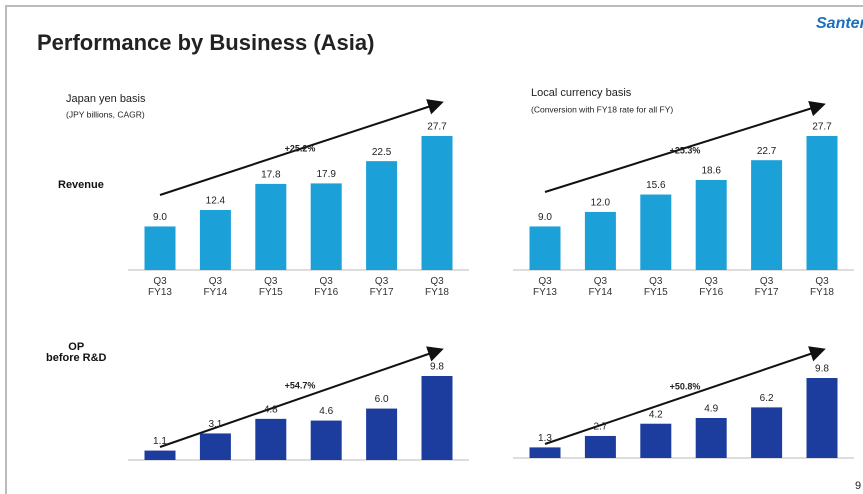  Describe the element at coordinates (160, 441) in the screenshot. I see `value-label: 1.1` at that location.